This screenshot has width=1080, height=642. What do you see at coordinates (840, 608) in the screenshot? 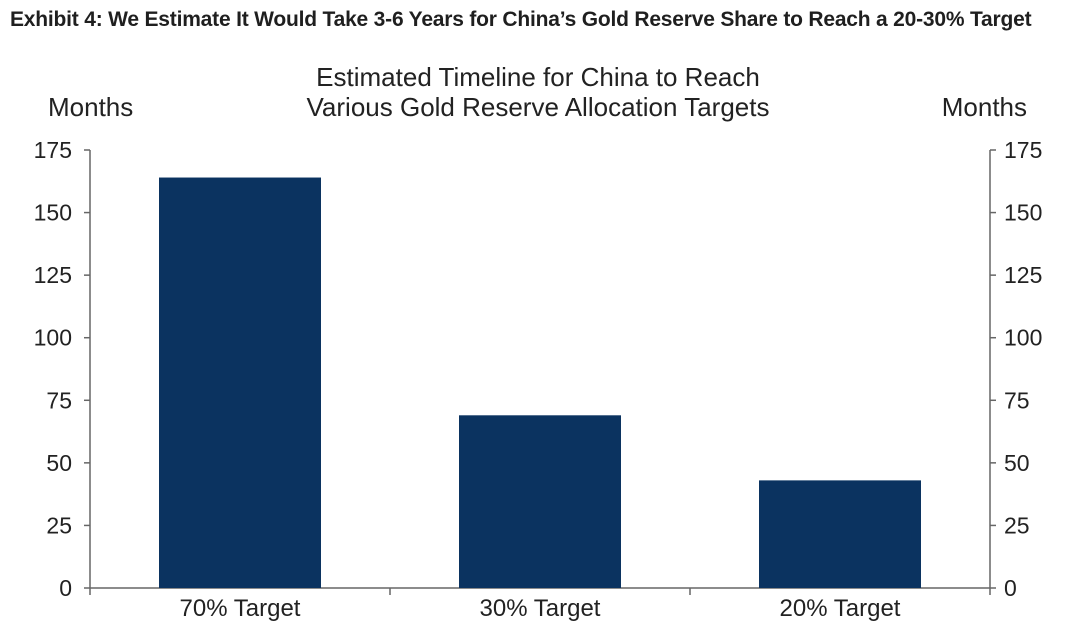
I see `x-category-label: 20% Target` at bounding box center [840, 608].